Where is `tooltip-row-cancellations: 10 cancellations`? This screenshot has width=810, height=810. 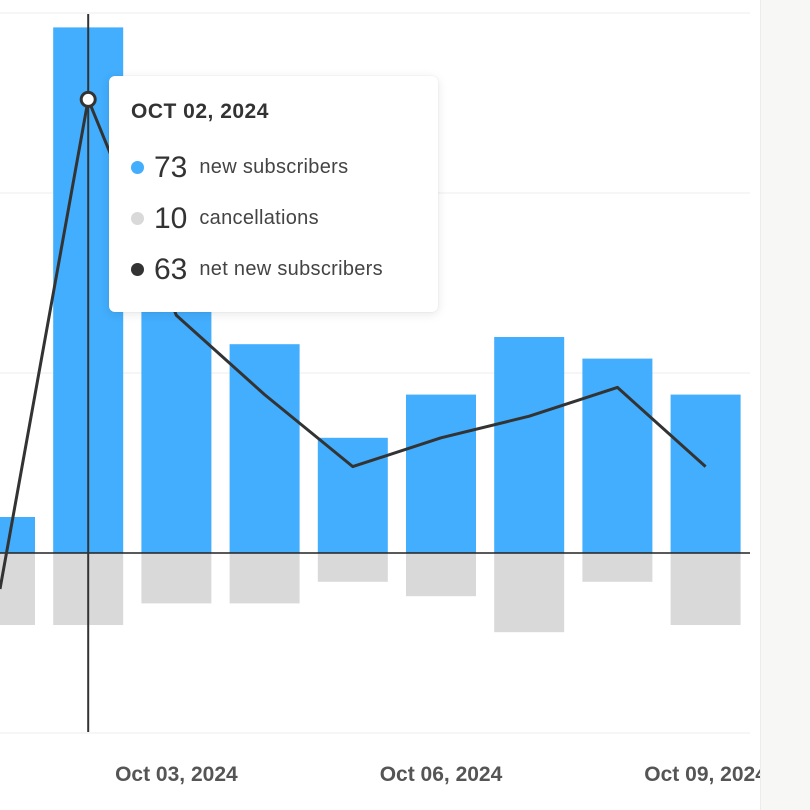 tooltip-row-cancellations: 10 cancellations is located at coordinates (273, 218).